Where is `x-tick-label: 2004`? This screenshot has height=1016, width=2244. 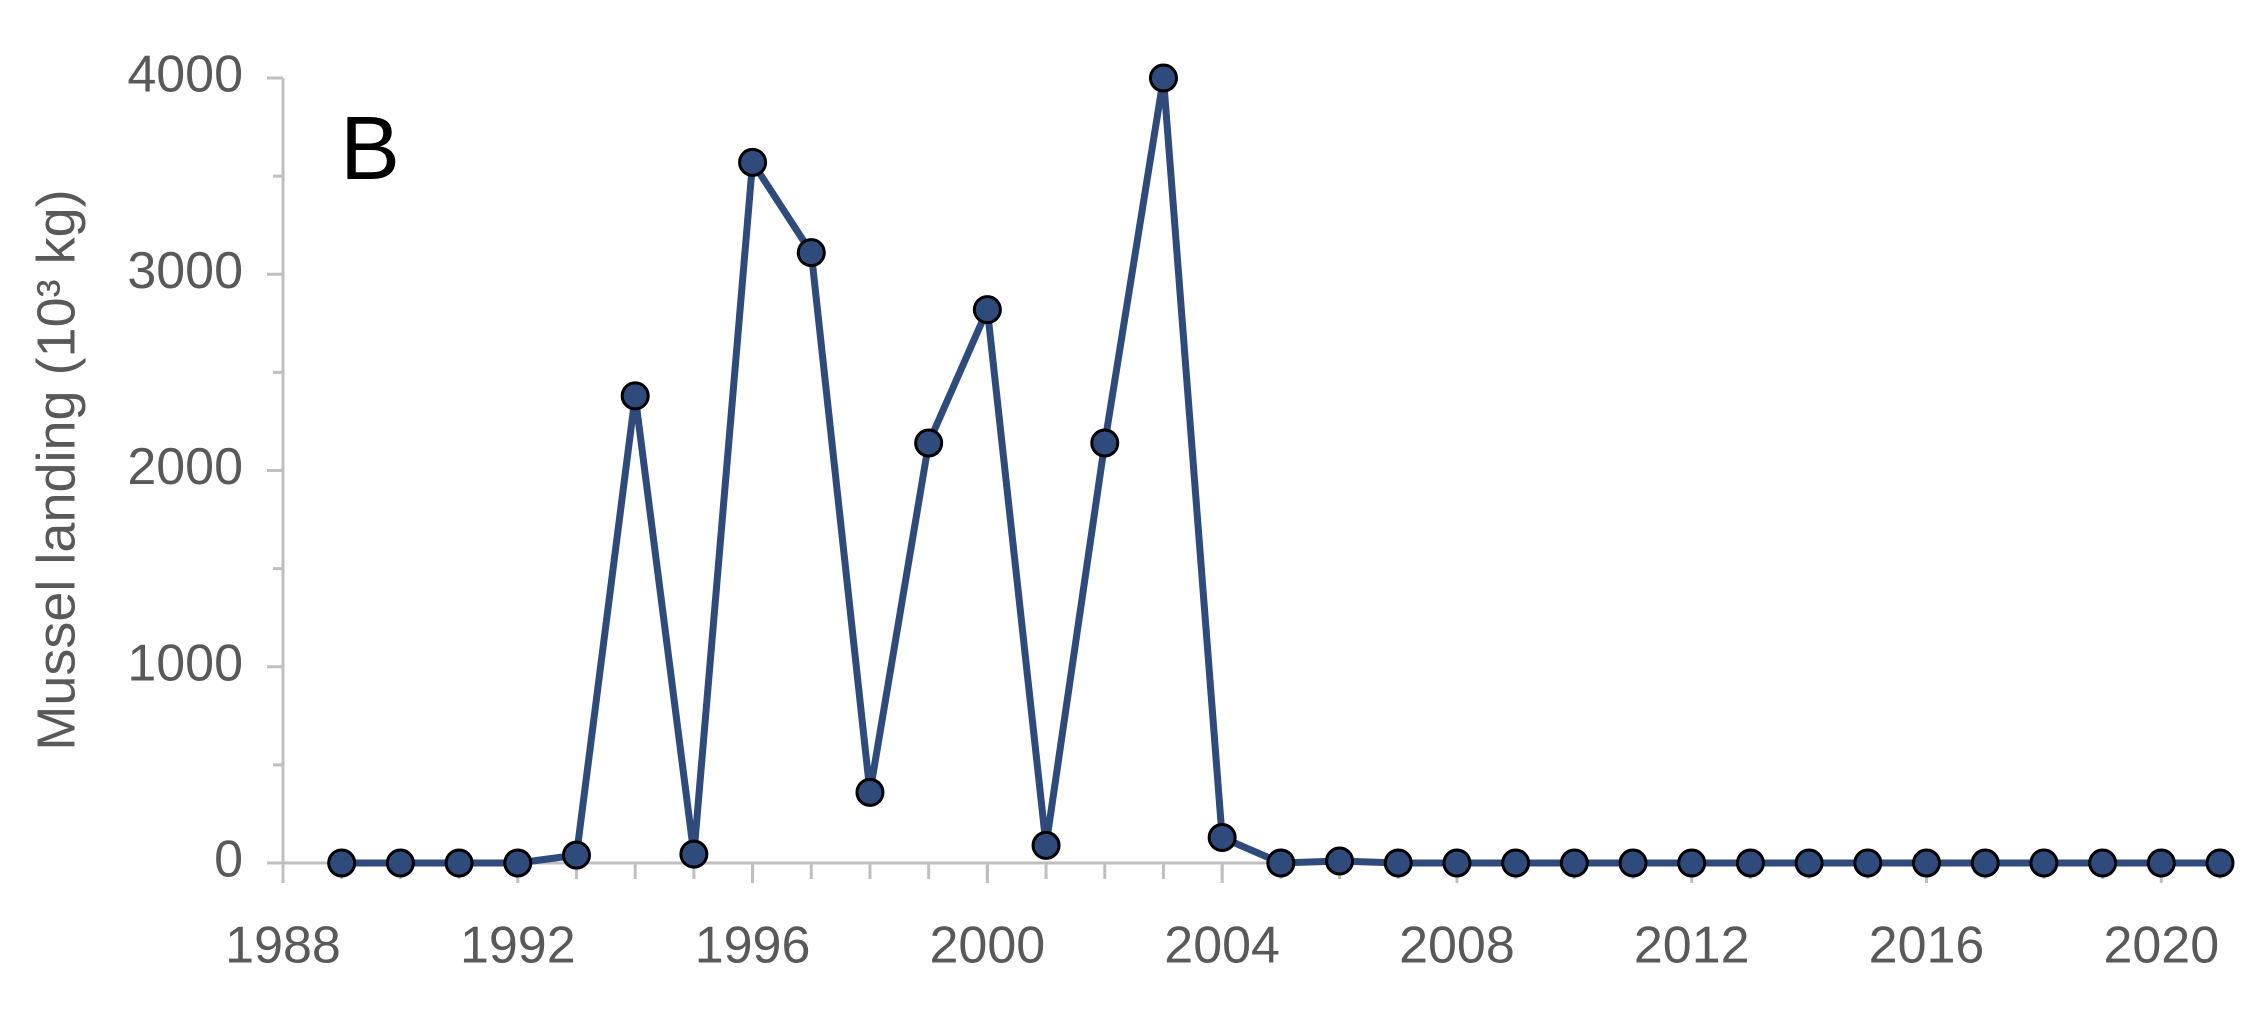 x-tick-label: 2004 is located at coordinates (1222, 946).